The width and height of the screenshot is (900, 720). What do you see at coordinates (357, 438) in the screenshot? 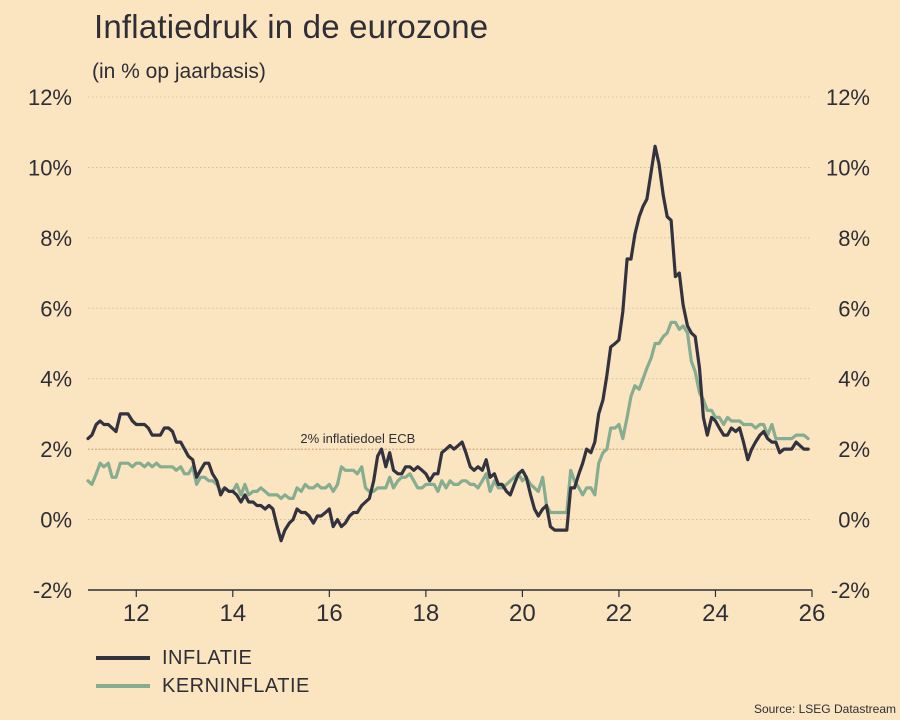
I see `target-annotation: 2% inflatiedoel ECB` at bounding box center [357, 438].